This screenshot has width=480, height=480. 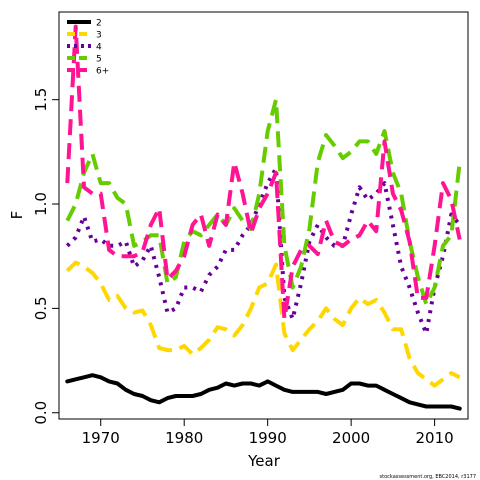 I want to click on x-axis-title: Year, so click(x=264, y=461).